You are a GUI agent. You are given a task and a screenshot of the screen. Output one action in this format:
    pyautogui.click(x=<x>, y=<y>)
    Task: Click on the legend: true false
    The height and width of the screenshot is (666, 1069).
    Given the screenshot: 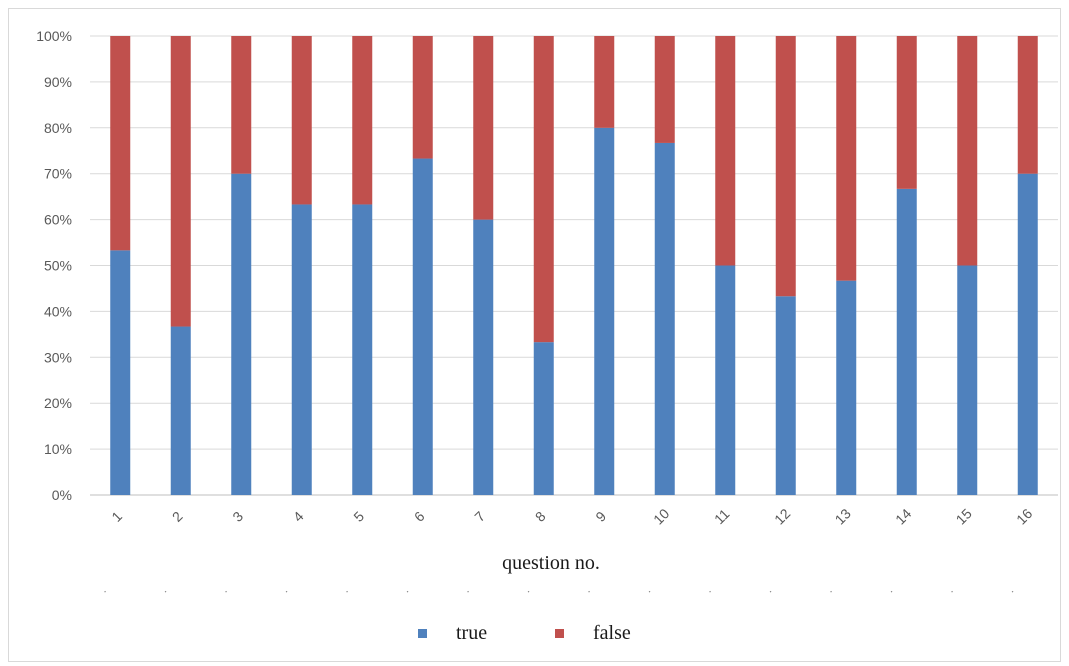 What is the action you would take?
    pyautogui.click(x=524, y=633)
    